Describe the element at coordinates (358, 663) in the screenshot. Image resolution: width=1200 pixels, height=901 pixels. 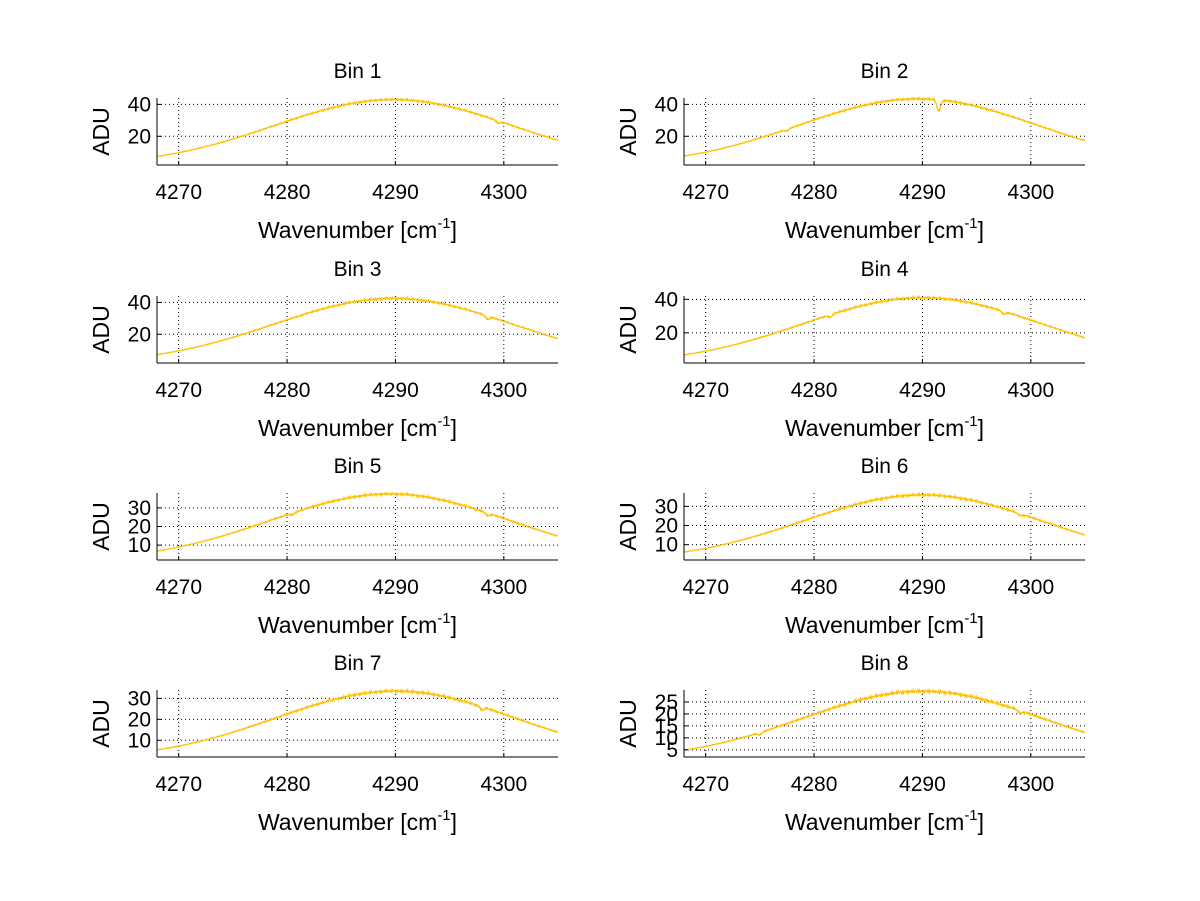
I see `subplot-title: Bin 7` at that location.